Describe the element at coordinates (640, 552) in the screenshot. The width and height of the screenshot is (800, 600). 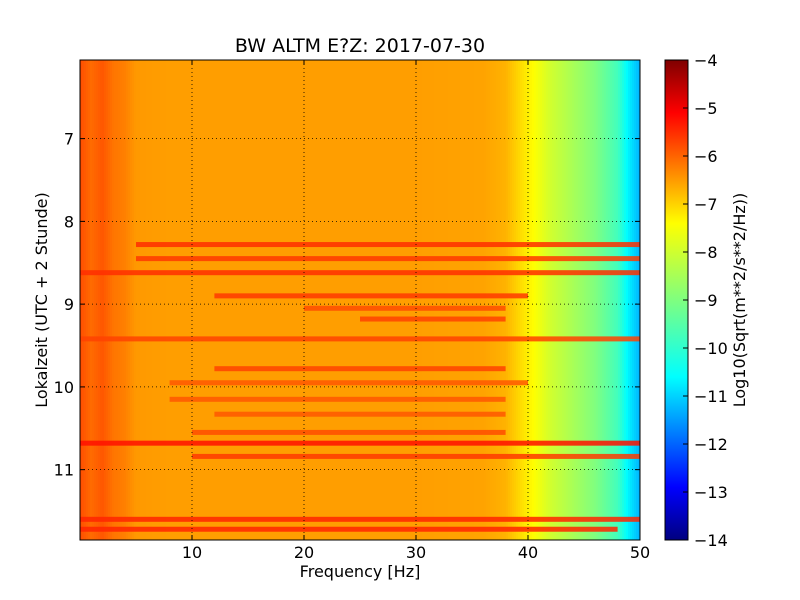
I see `x-tick-label: 50` at that location.